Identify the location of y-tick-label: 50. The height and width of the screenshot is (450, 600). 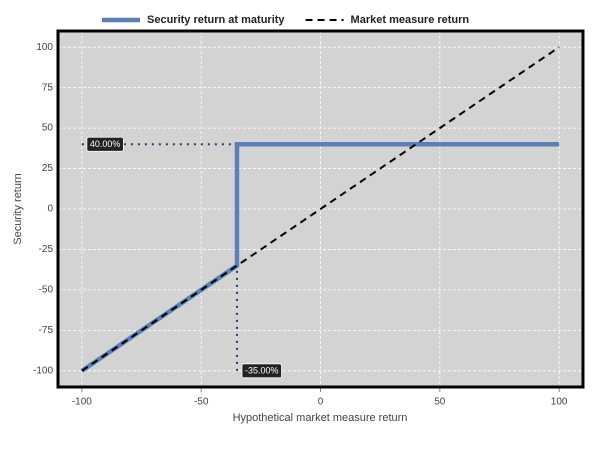
(48, 128).